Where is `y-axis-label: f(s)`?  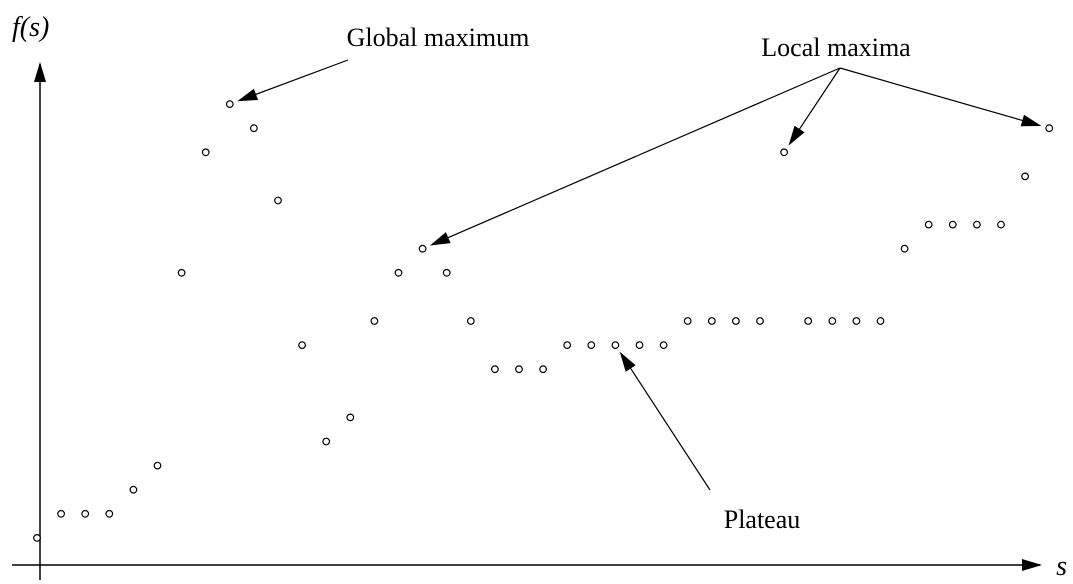 y-axis-label: f(s) is located at coordinates (30, 27).